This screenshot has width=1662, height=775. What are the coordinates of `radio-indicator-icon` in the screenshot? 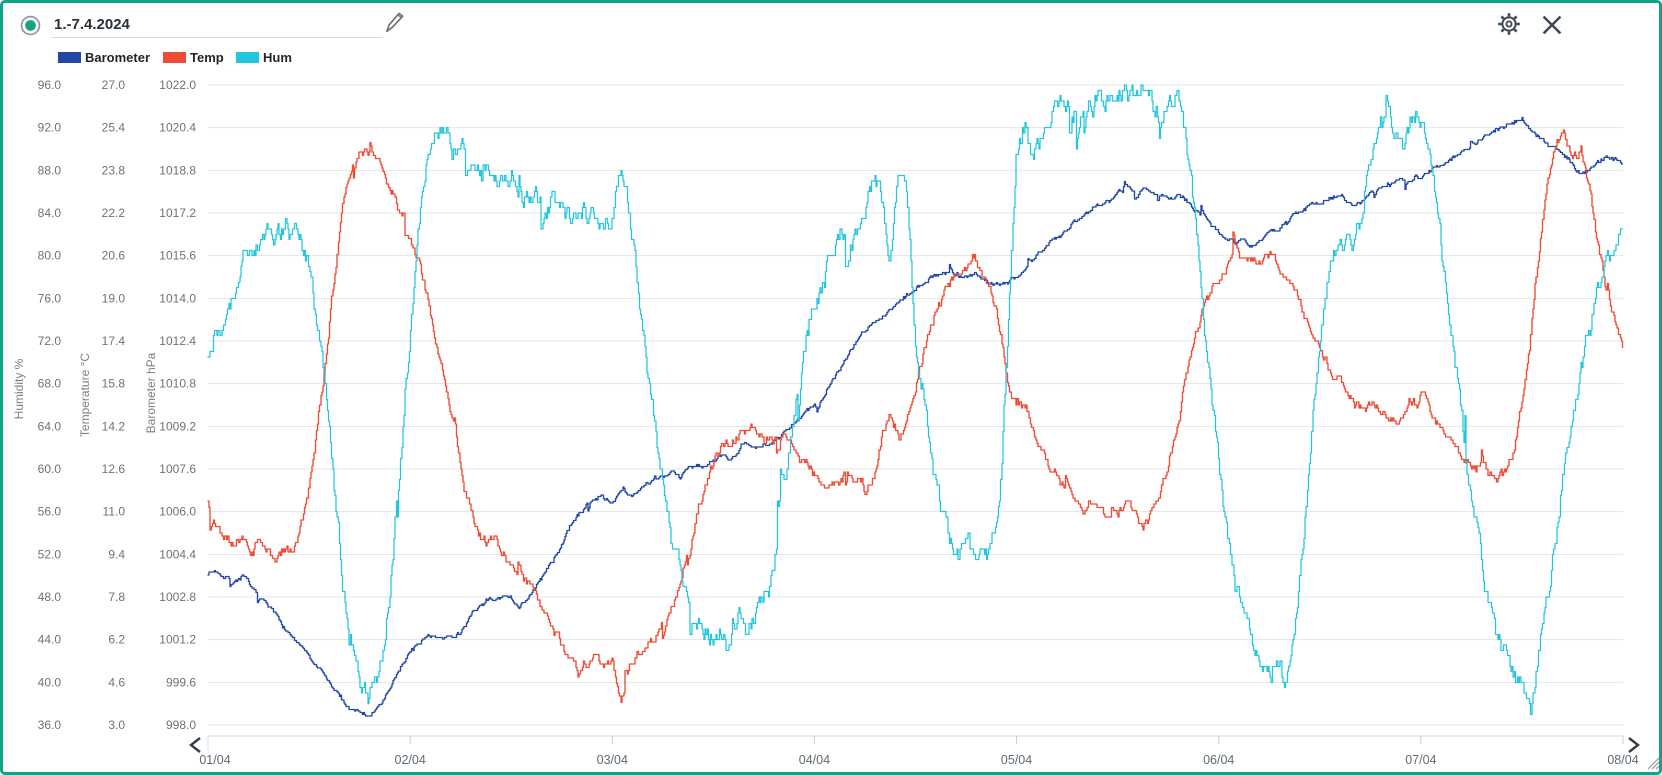 It's located at (30, 25).